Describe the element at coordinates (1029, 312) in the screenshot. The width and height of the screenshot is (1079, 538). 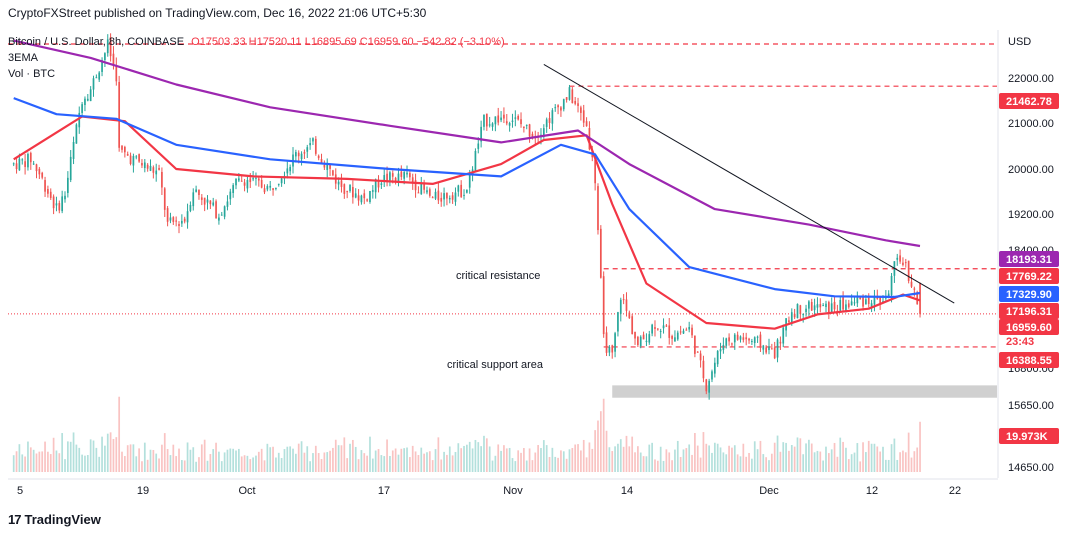
I see `price-badge-text: 17196.31` at that location.